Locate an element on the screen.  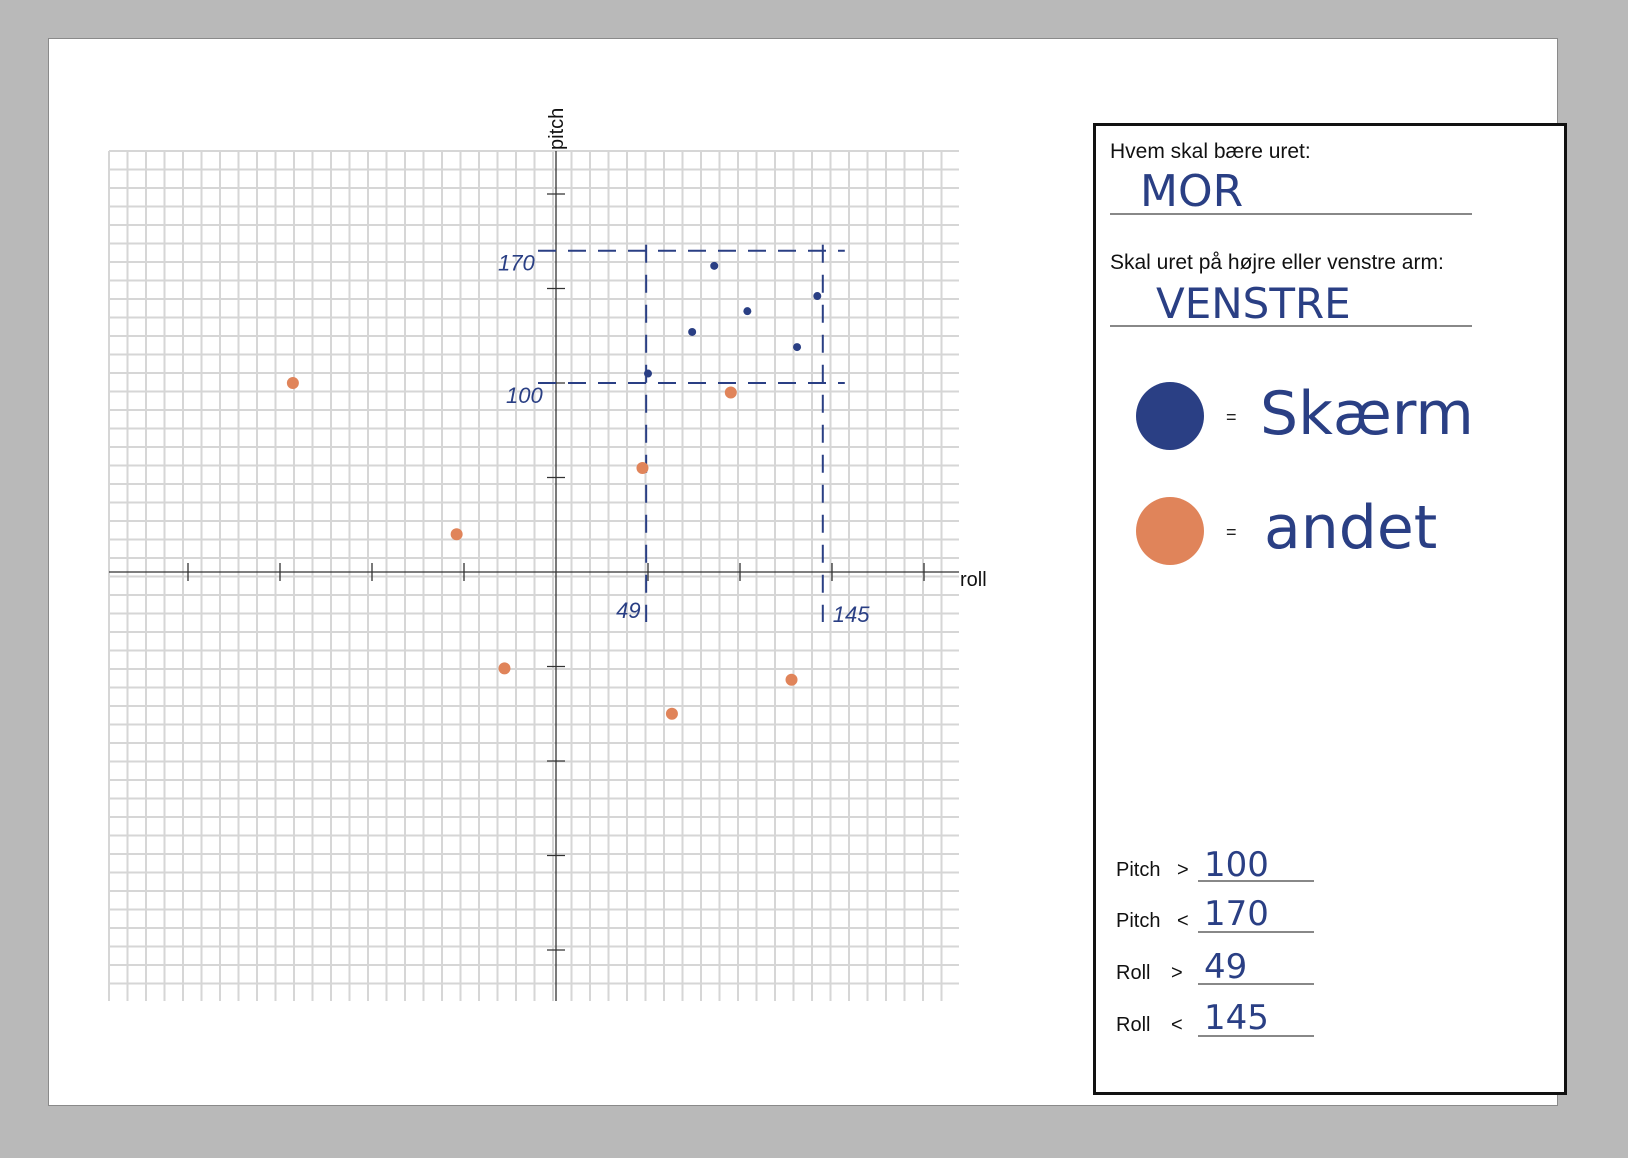
rule-row: Roll < 145 is located at coordinates (1215, 1018).